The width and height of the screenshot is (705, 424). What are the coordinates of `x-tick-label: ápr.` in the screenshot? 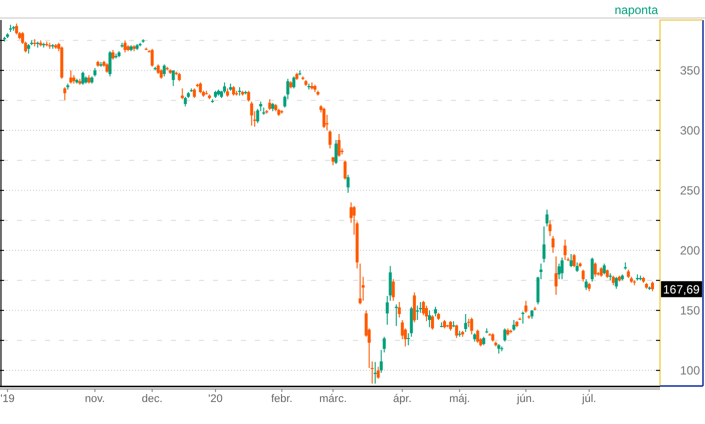 It's located at (402, 399).